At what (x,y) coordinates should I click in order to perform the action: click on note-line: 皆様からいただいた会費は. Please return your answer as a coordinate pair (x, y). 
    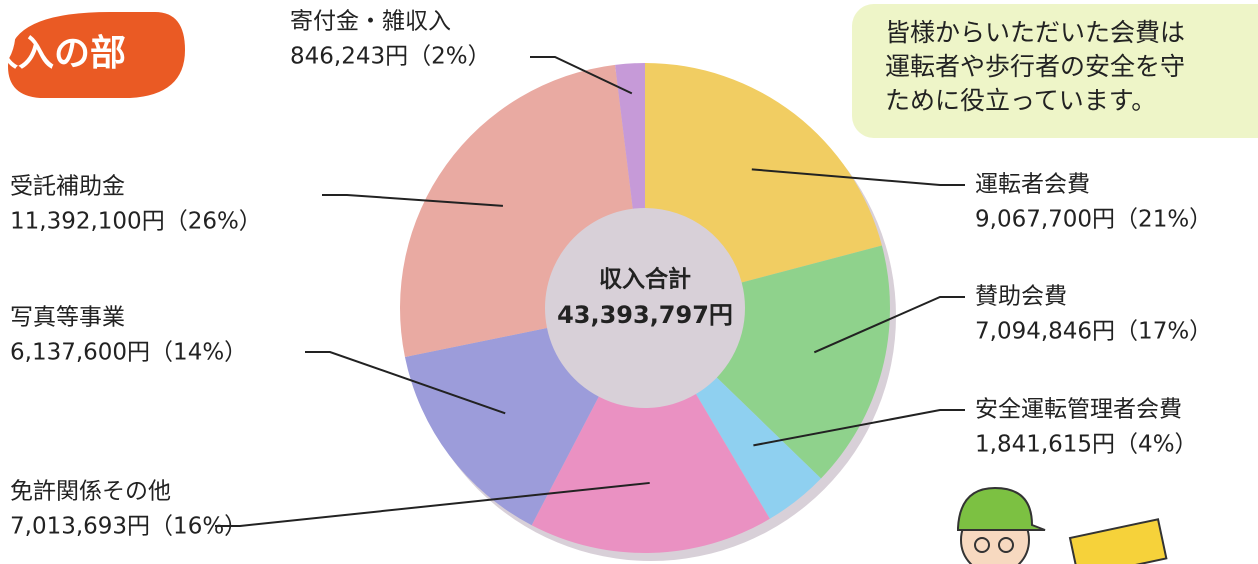
    Looking at the image, I should click on (1035, 32).